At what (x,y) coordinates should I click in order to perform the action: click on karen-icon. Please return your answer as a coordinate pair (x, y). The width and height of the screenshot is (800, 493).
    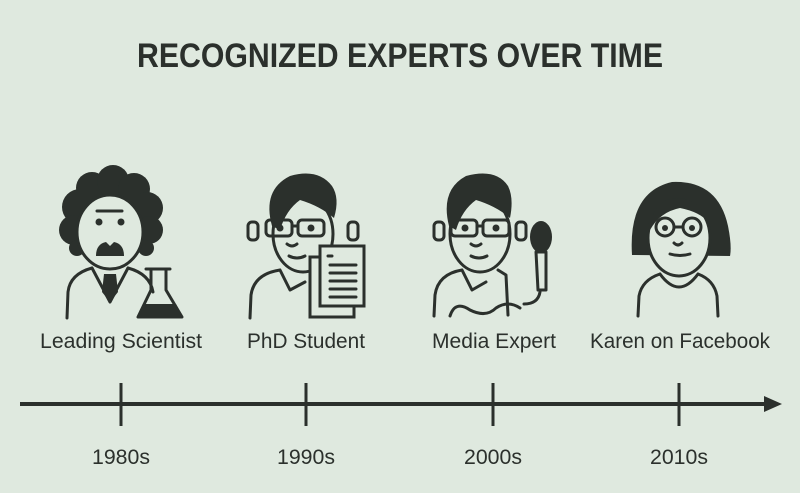
    Looking at the image, I should click on (681, 249).